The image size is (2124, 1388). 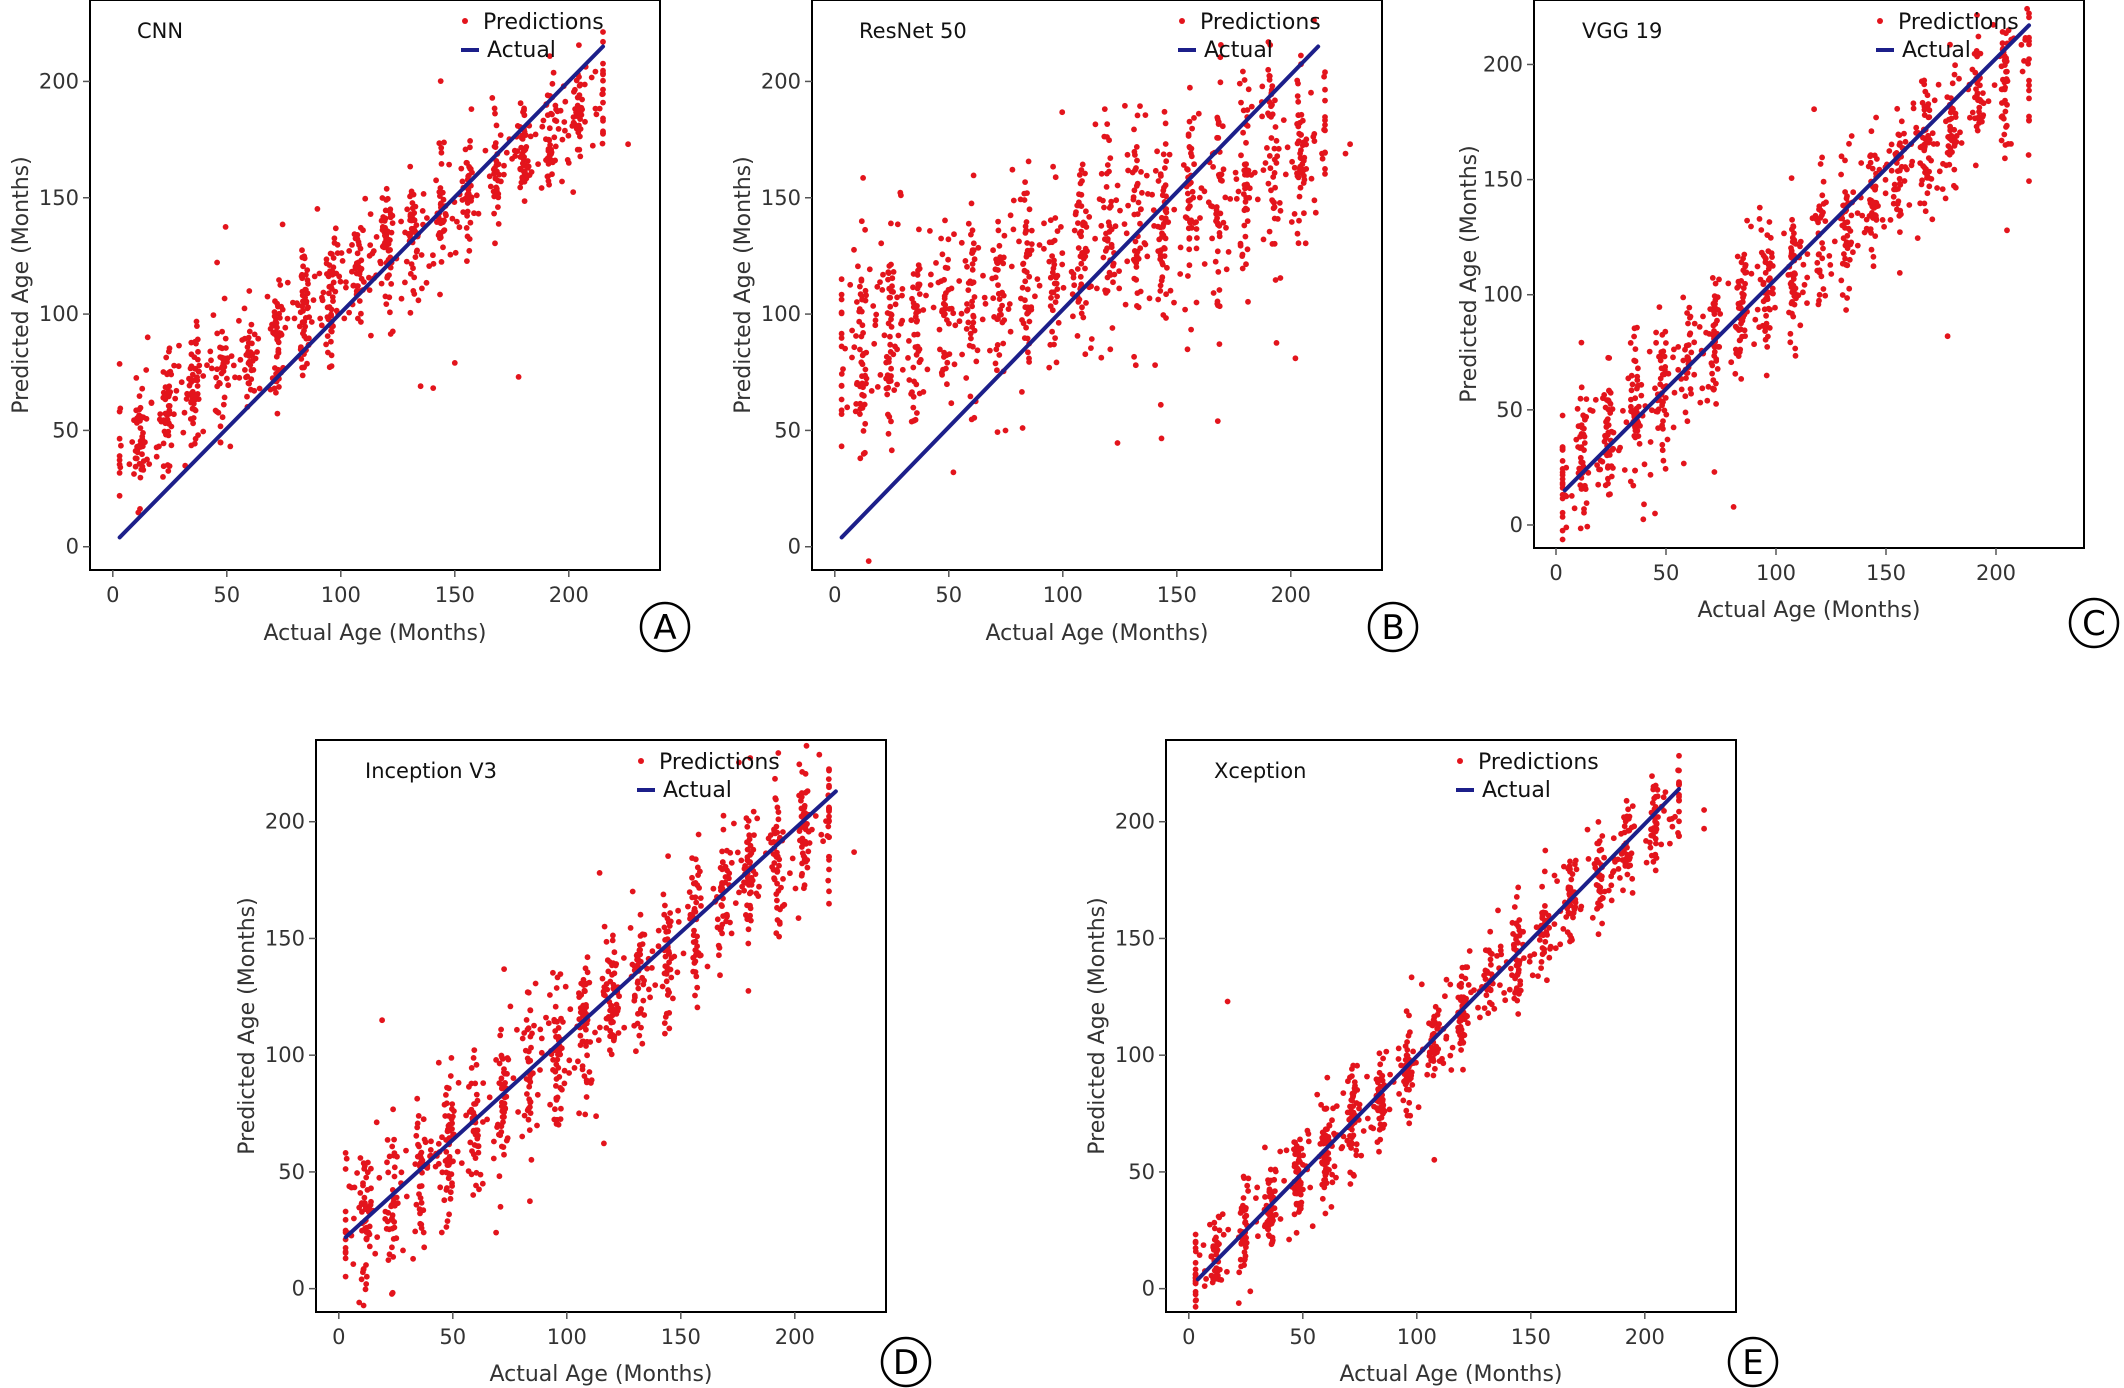 I want to click on x-tick-label: 0, so click(x=834, y=595).